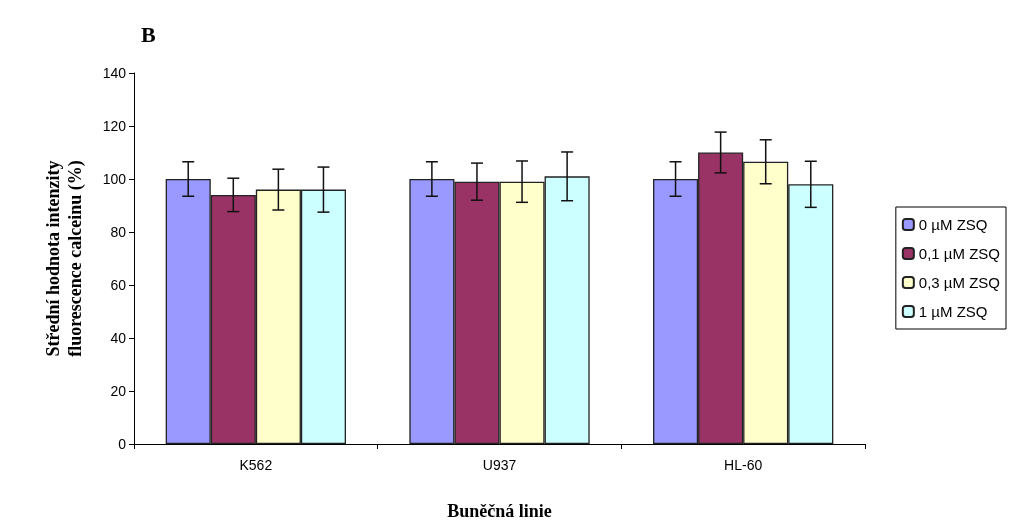  I want to click on legend-label: 0 µM ZSQ, so click(953, 224).